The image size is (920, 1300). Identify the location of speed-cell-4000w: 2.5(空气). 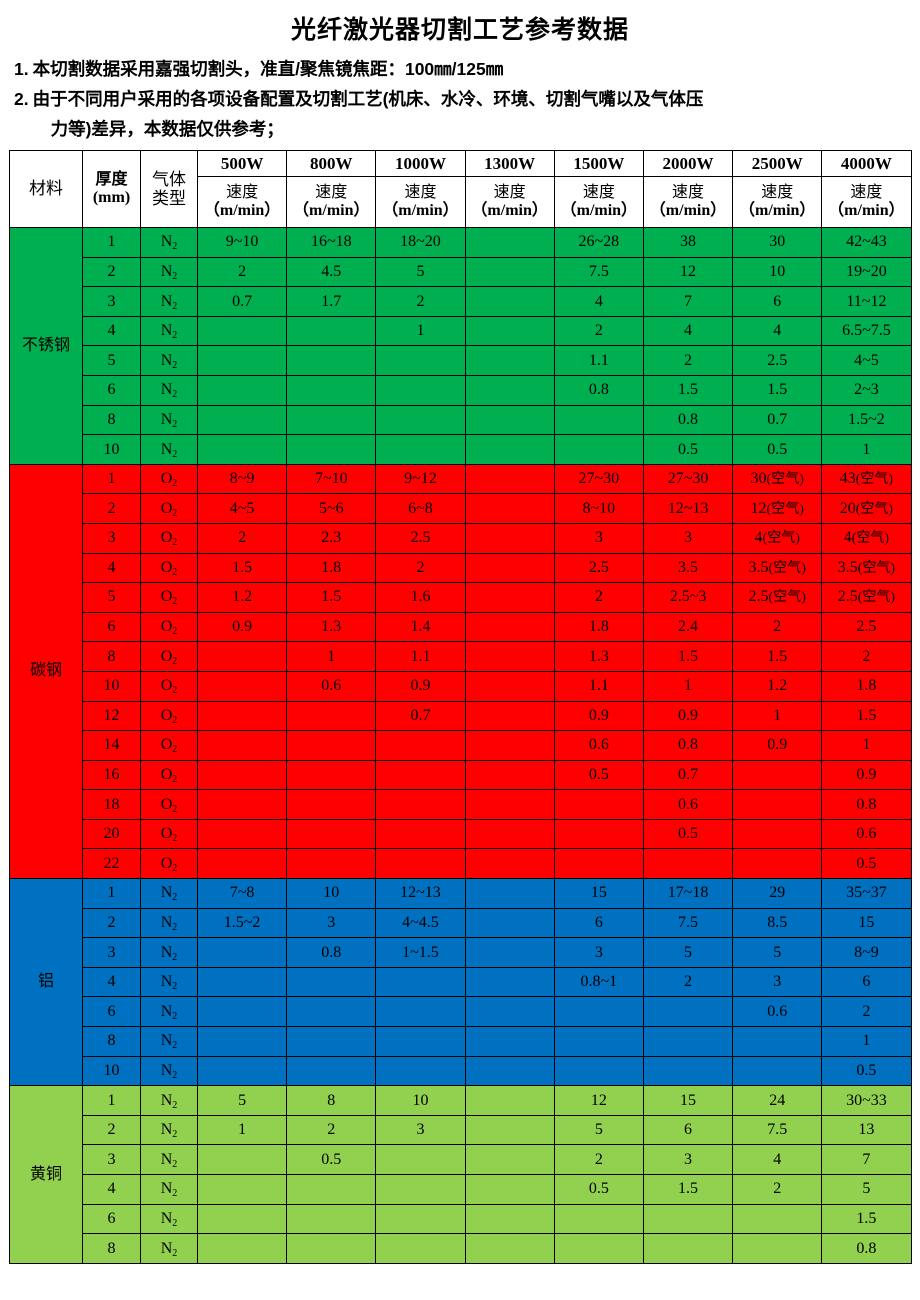
(866, 597).